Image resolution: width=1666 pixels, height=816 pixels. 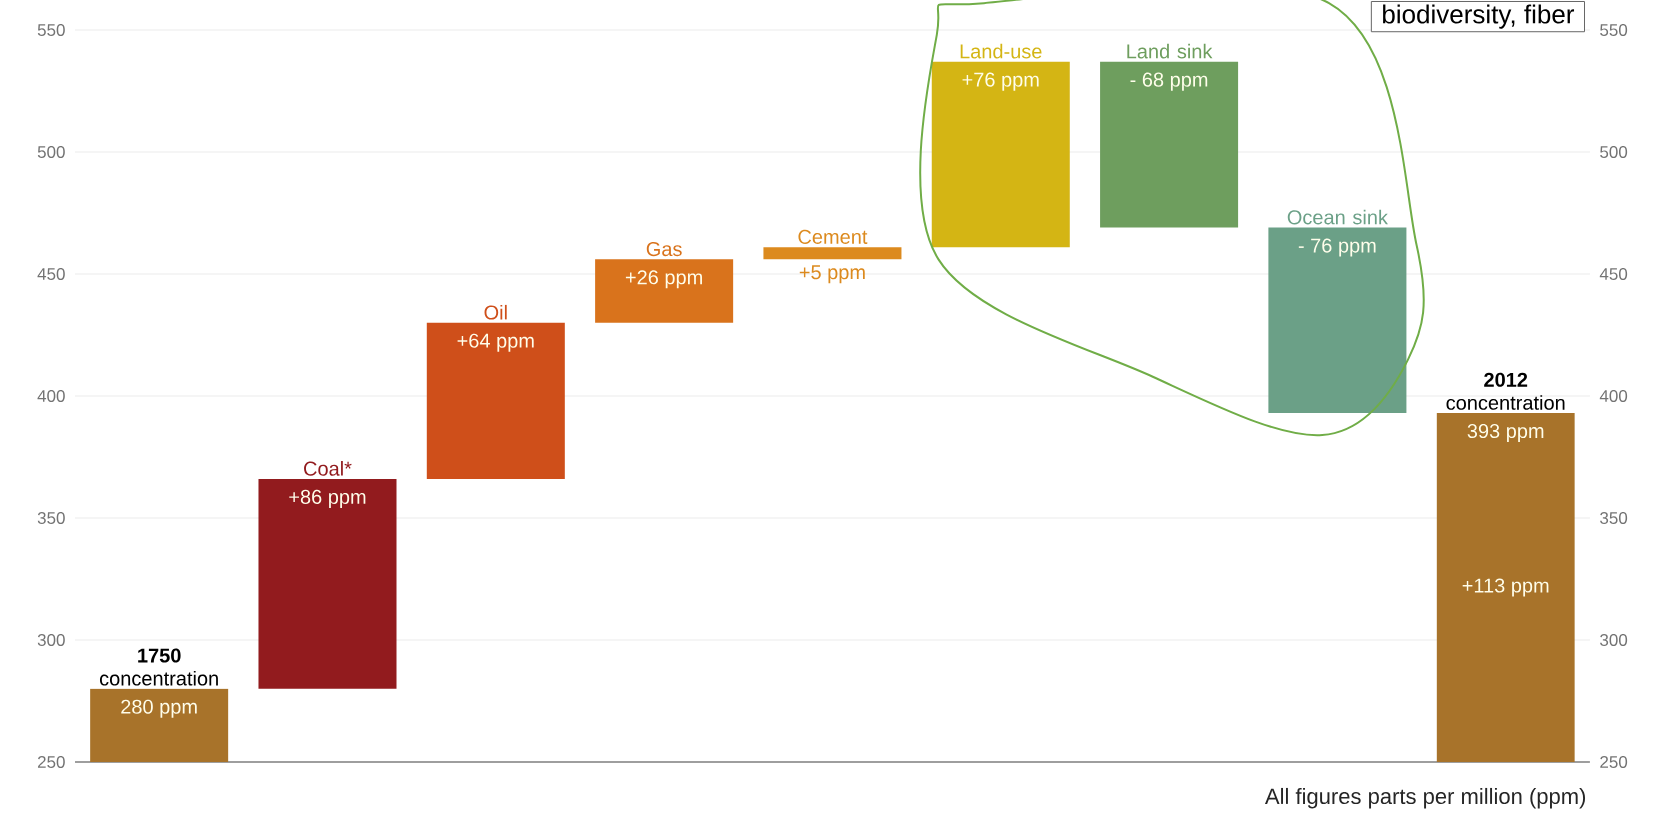 I want to click on data-label: +86 ppm, so click(x=327, y=498).